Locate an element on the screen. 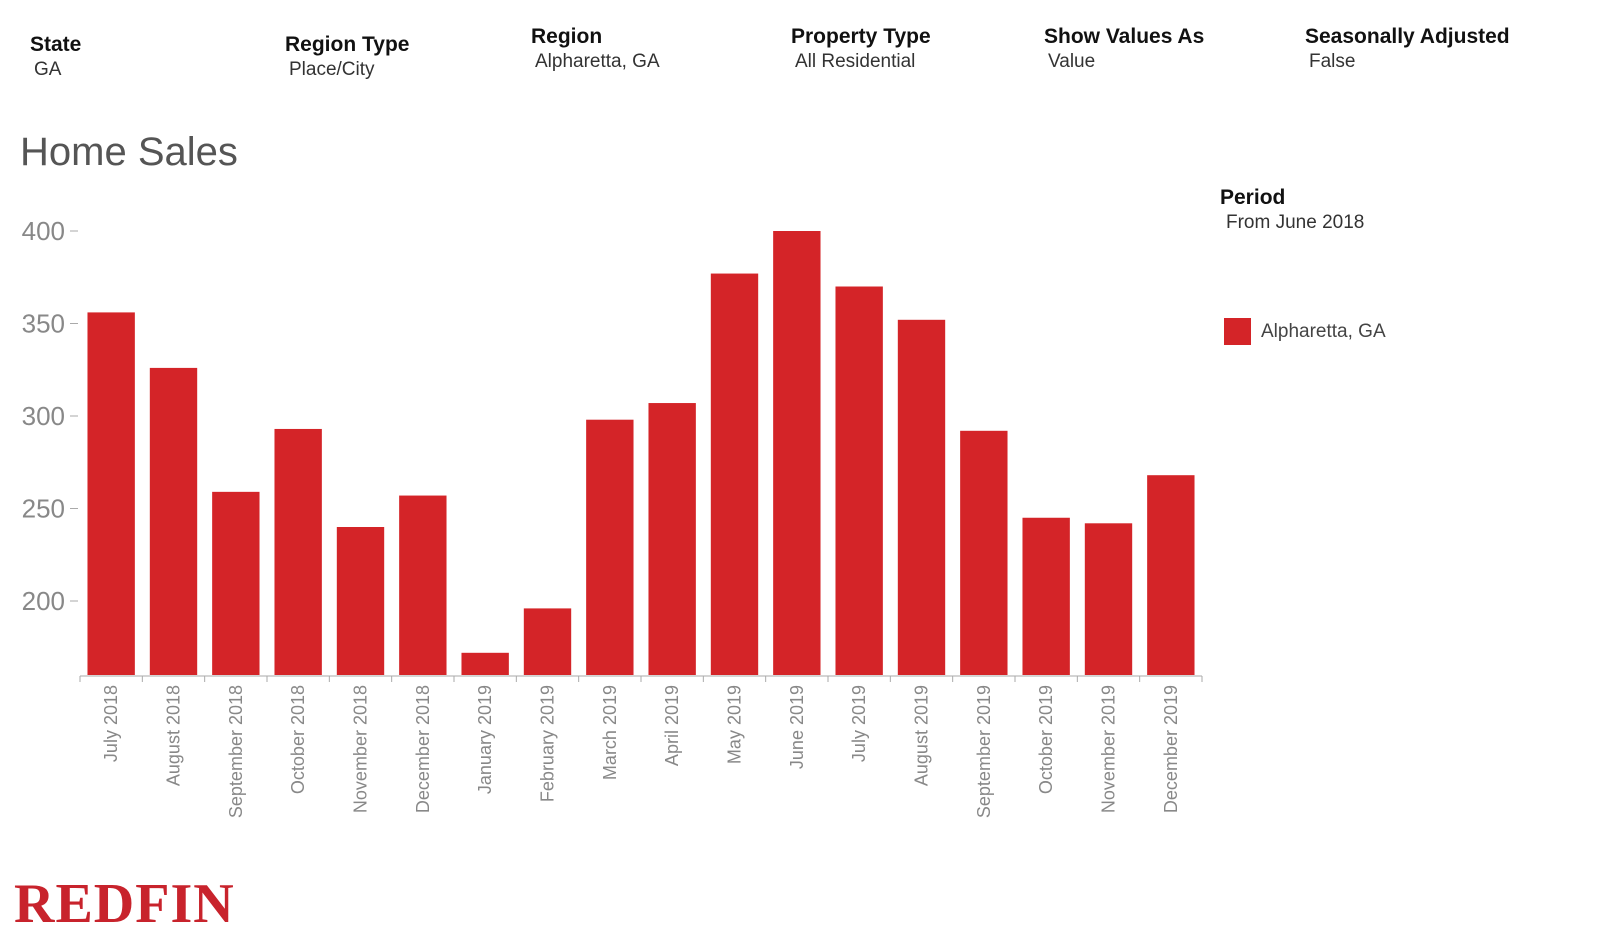 Image resolution: width=1600 pixels, height=940 pixels. x-tick-label: February 2019 is located at coordinates (548, 743).